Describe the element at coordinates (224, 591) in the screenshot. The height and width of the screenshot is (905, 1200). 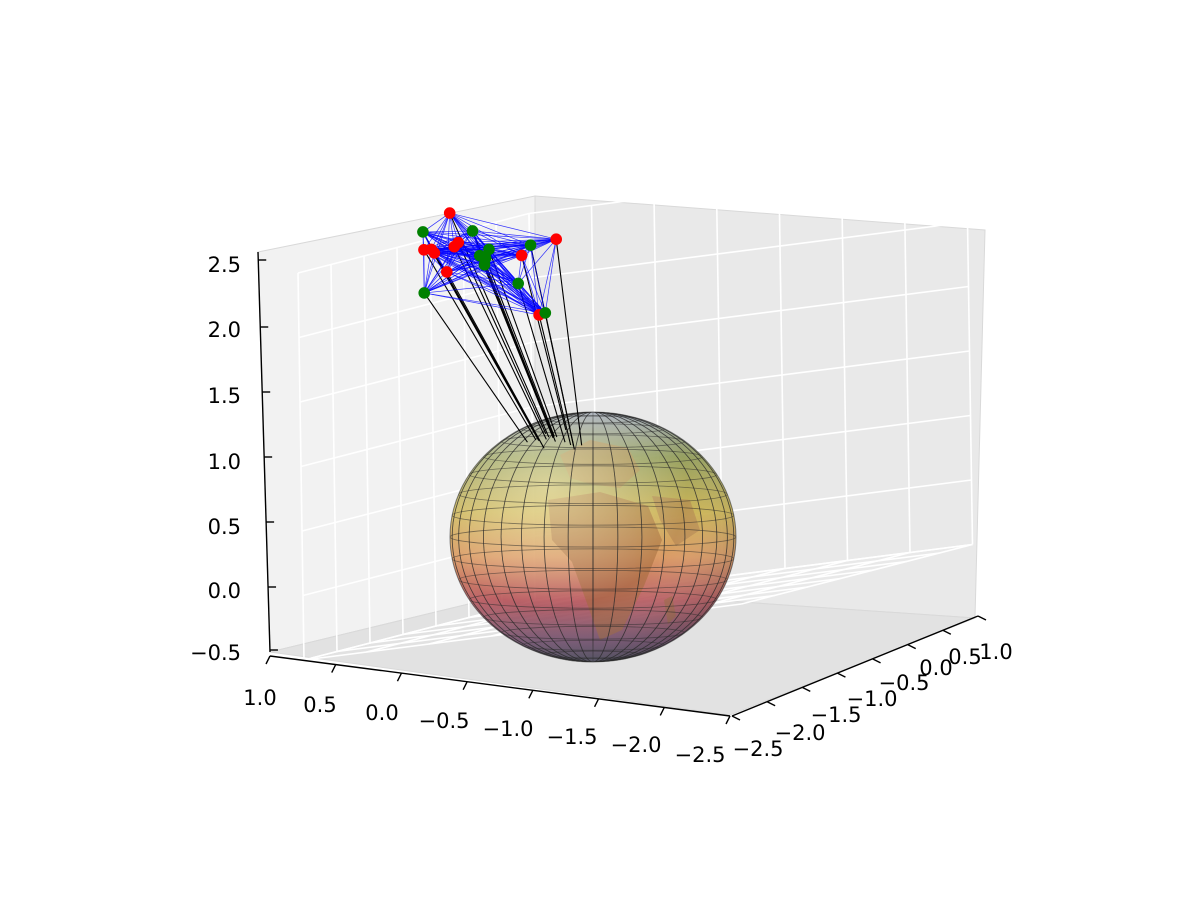
I see `z-tick-label: 0.0` at that location.